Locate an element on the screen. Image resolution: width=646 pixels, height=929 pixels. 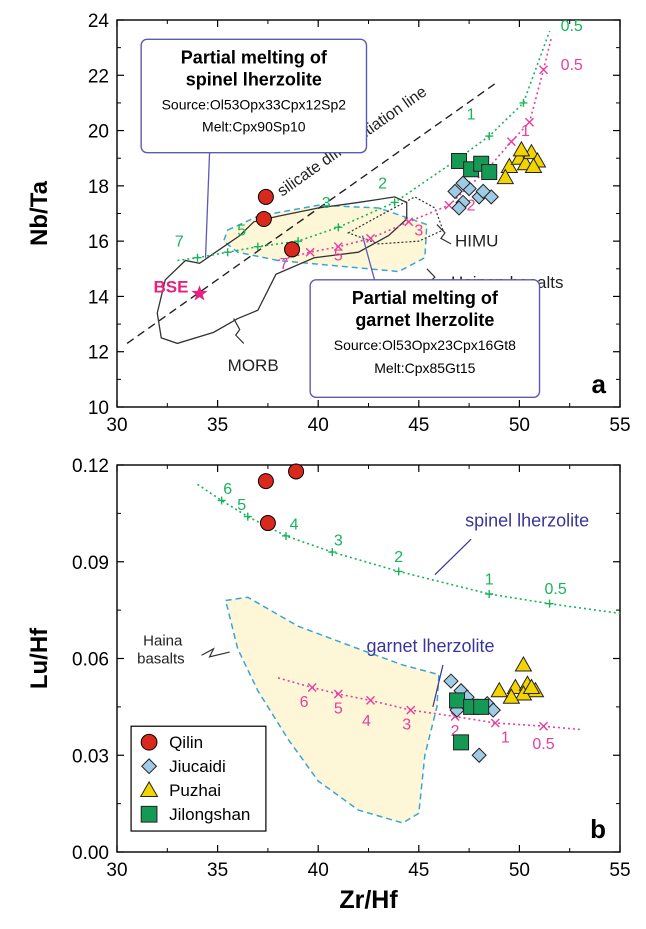
spinel-box-melt: Melt:Cpx90Sp10 is located at coordinates (254, 126).